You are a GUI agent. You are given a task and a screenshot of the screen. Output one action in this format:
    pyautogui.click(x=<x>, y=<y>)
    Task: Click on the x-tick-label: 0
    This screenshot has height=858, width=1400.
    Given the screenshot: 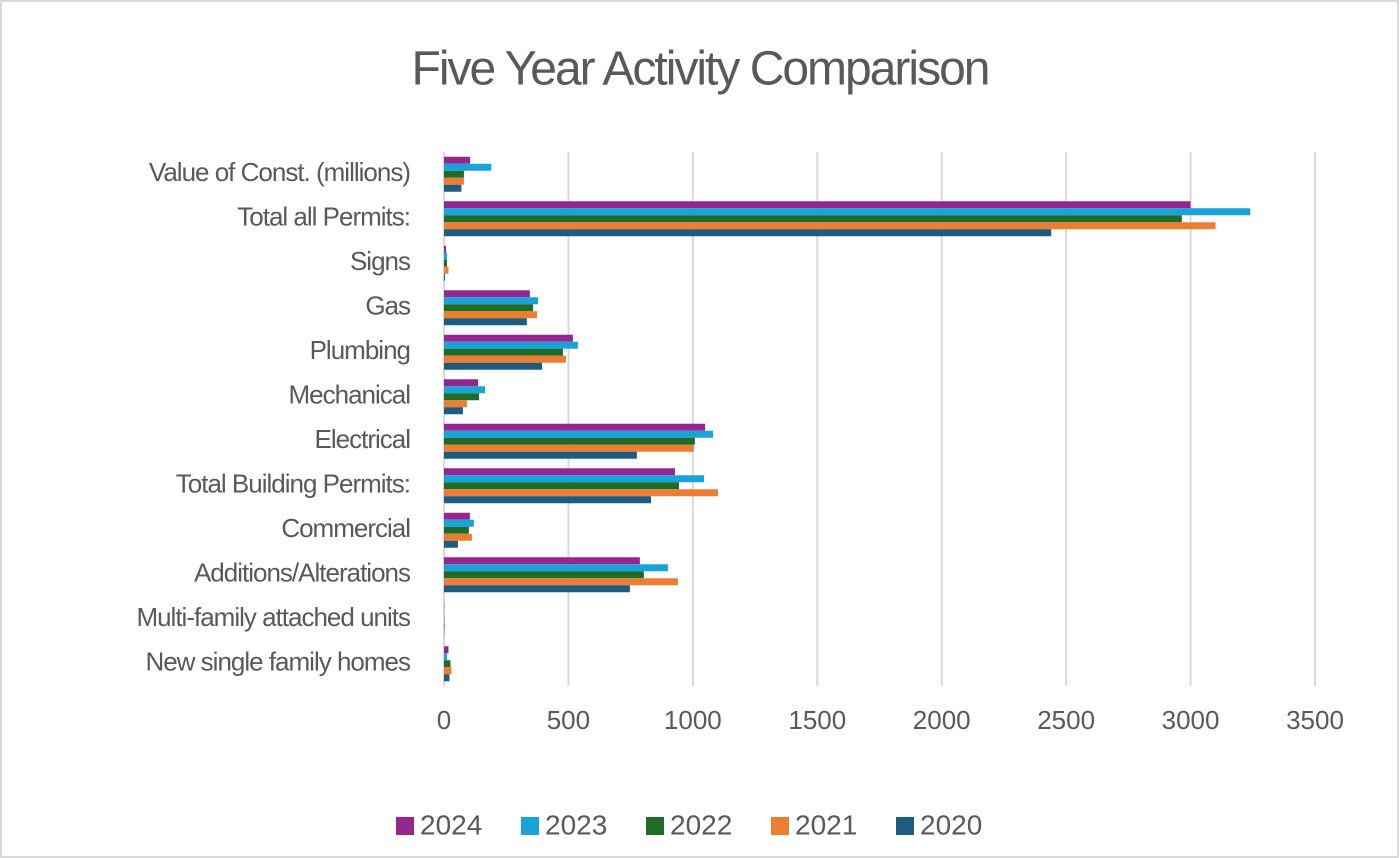 What is the action you would take?
    pyautogui.click(x=444, y=720)
    